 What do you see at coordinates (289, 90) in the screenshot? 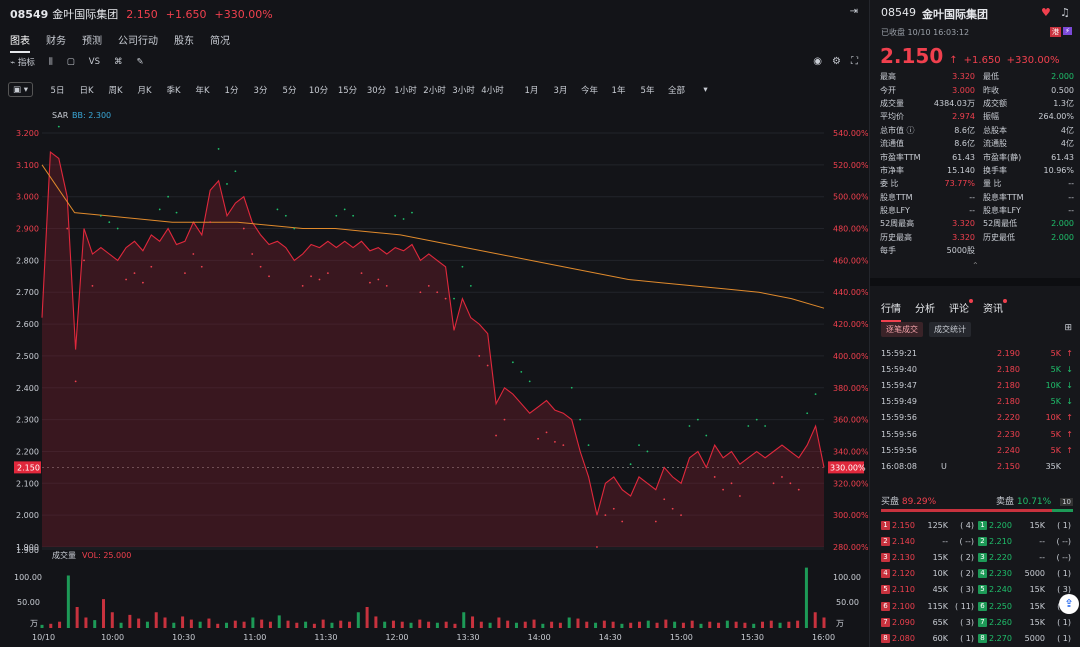
I see `period-8: 5分` at bounding box center [289, 90].